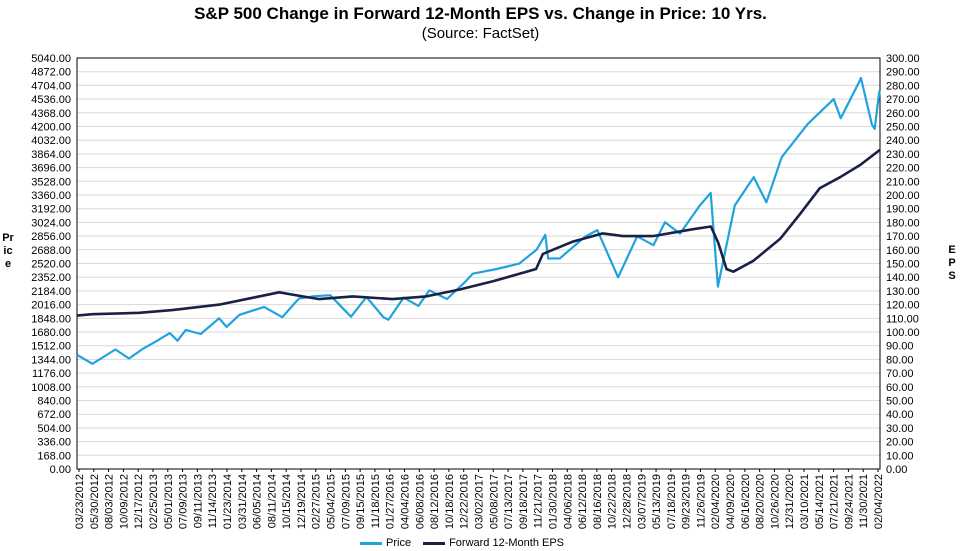 This screenshot has height=551, width=961. Describe the element at coordinates (51, 265) in the screenshot. I see `y-tick-label-left: 2520.00` at that location.